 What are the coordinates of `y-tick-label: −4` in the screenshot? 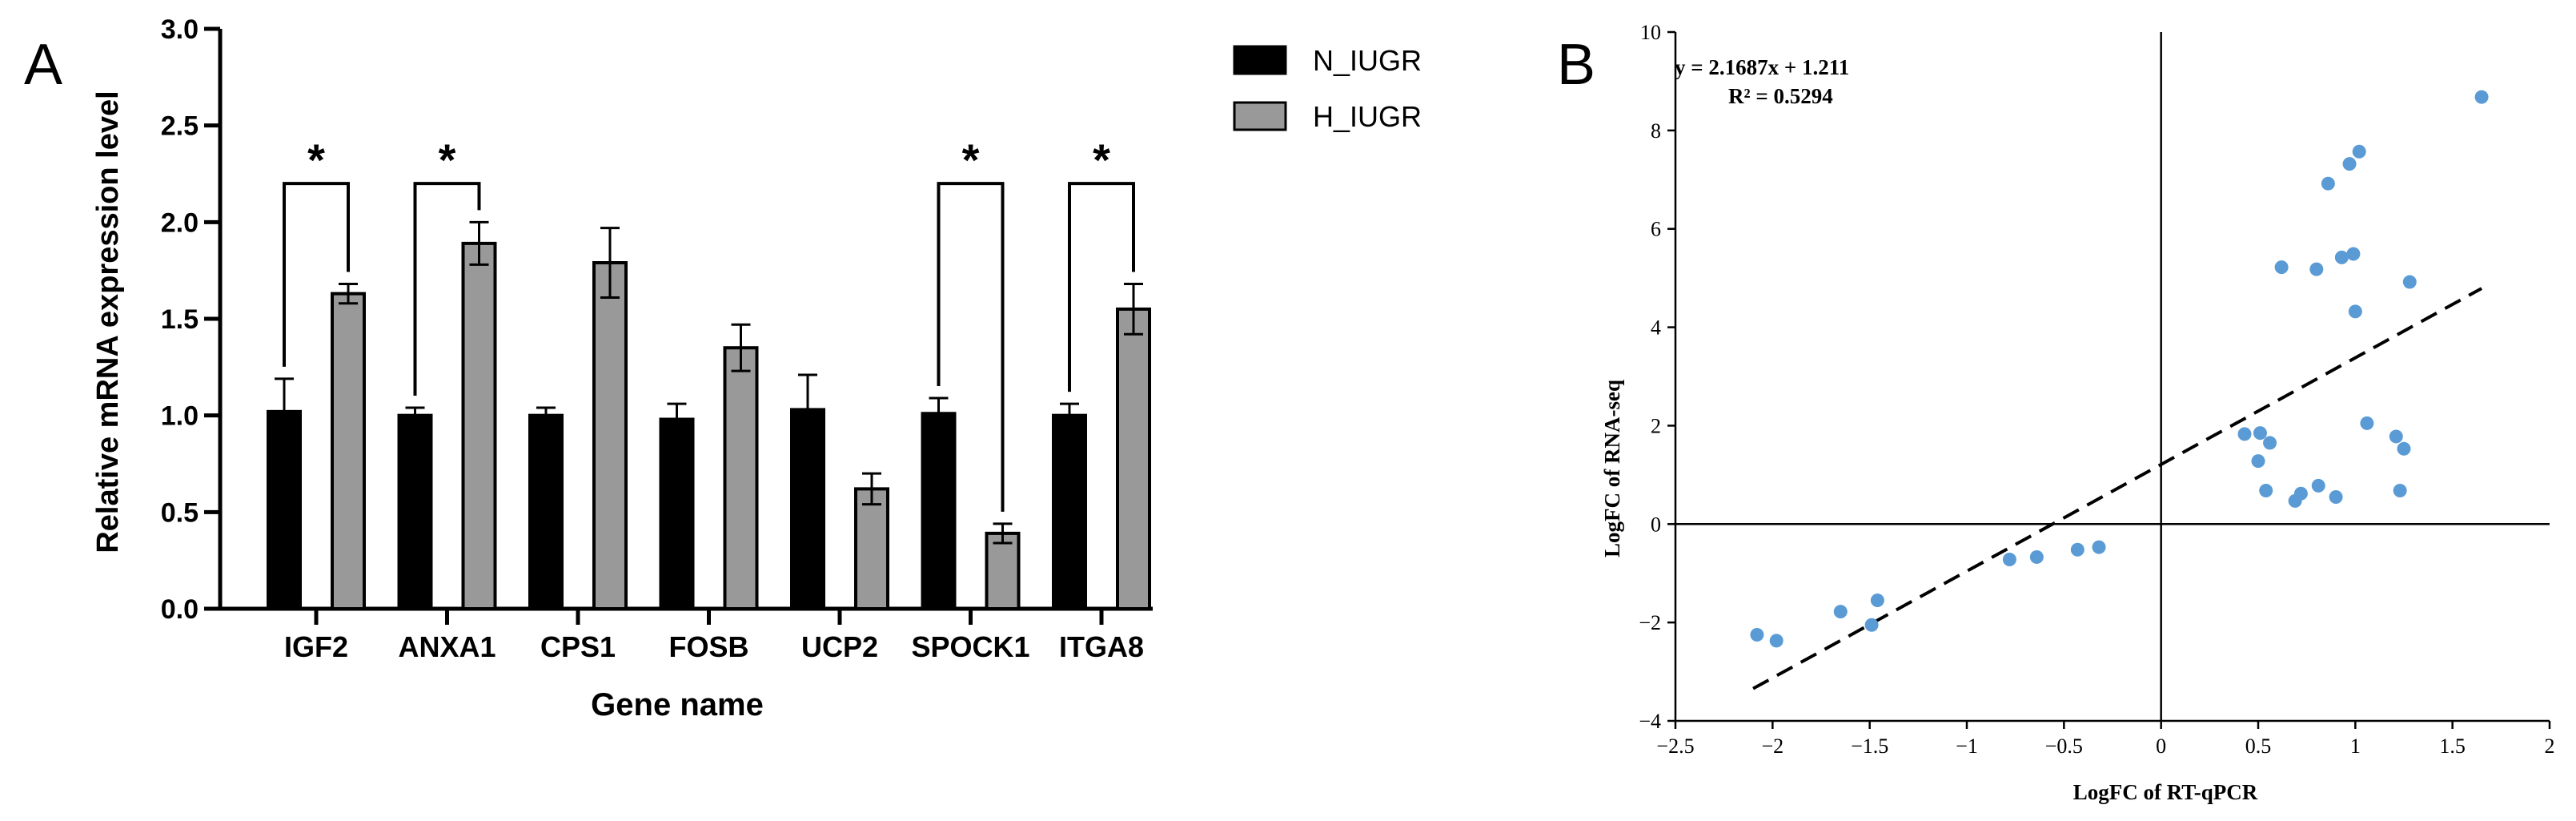 It's located at (1650, 721).